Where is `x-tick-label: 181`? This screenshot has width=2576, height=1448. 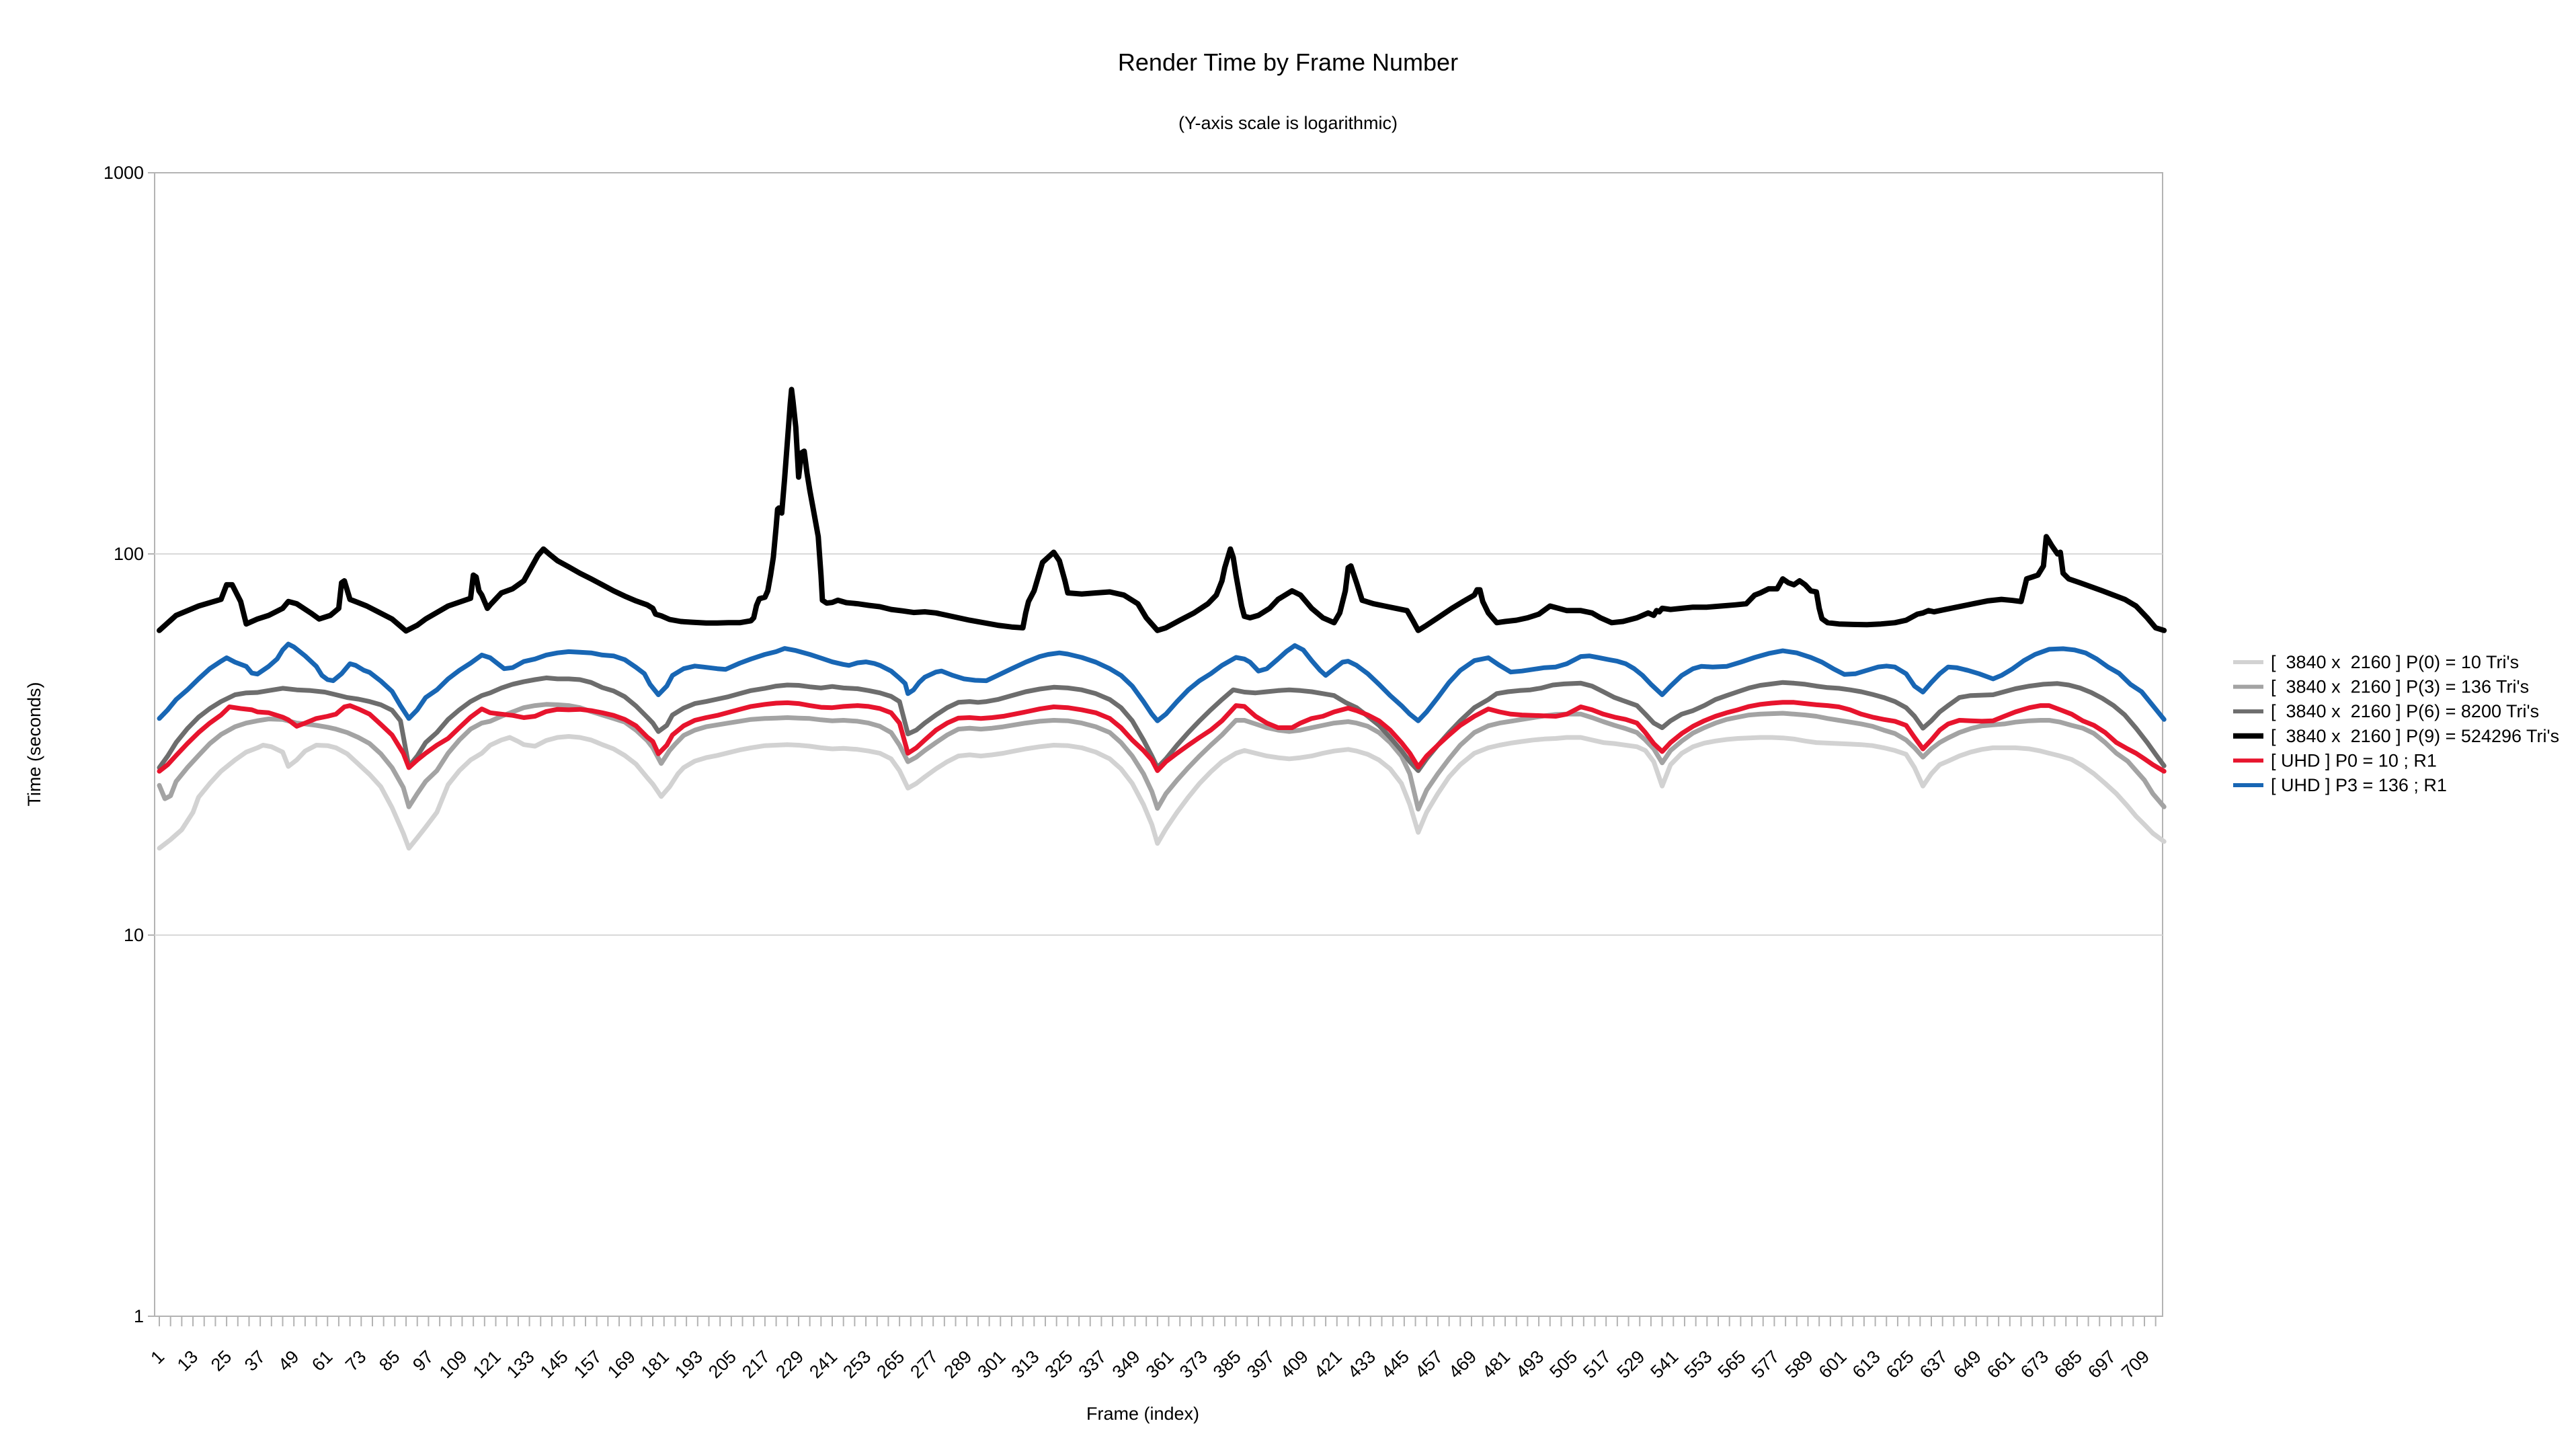 x-tick-label: 181 is located at coordinates (655, 1364).